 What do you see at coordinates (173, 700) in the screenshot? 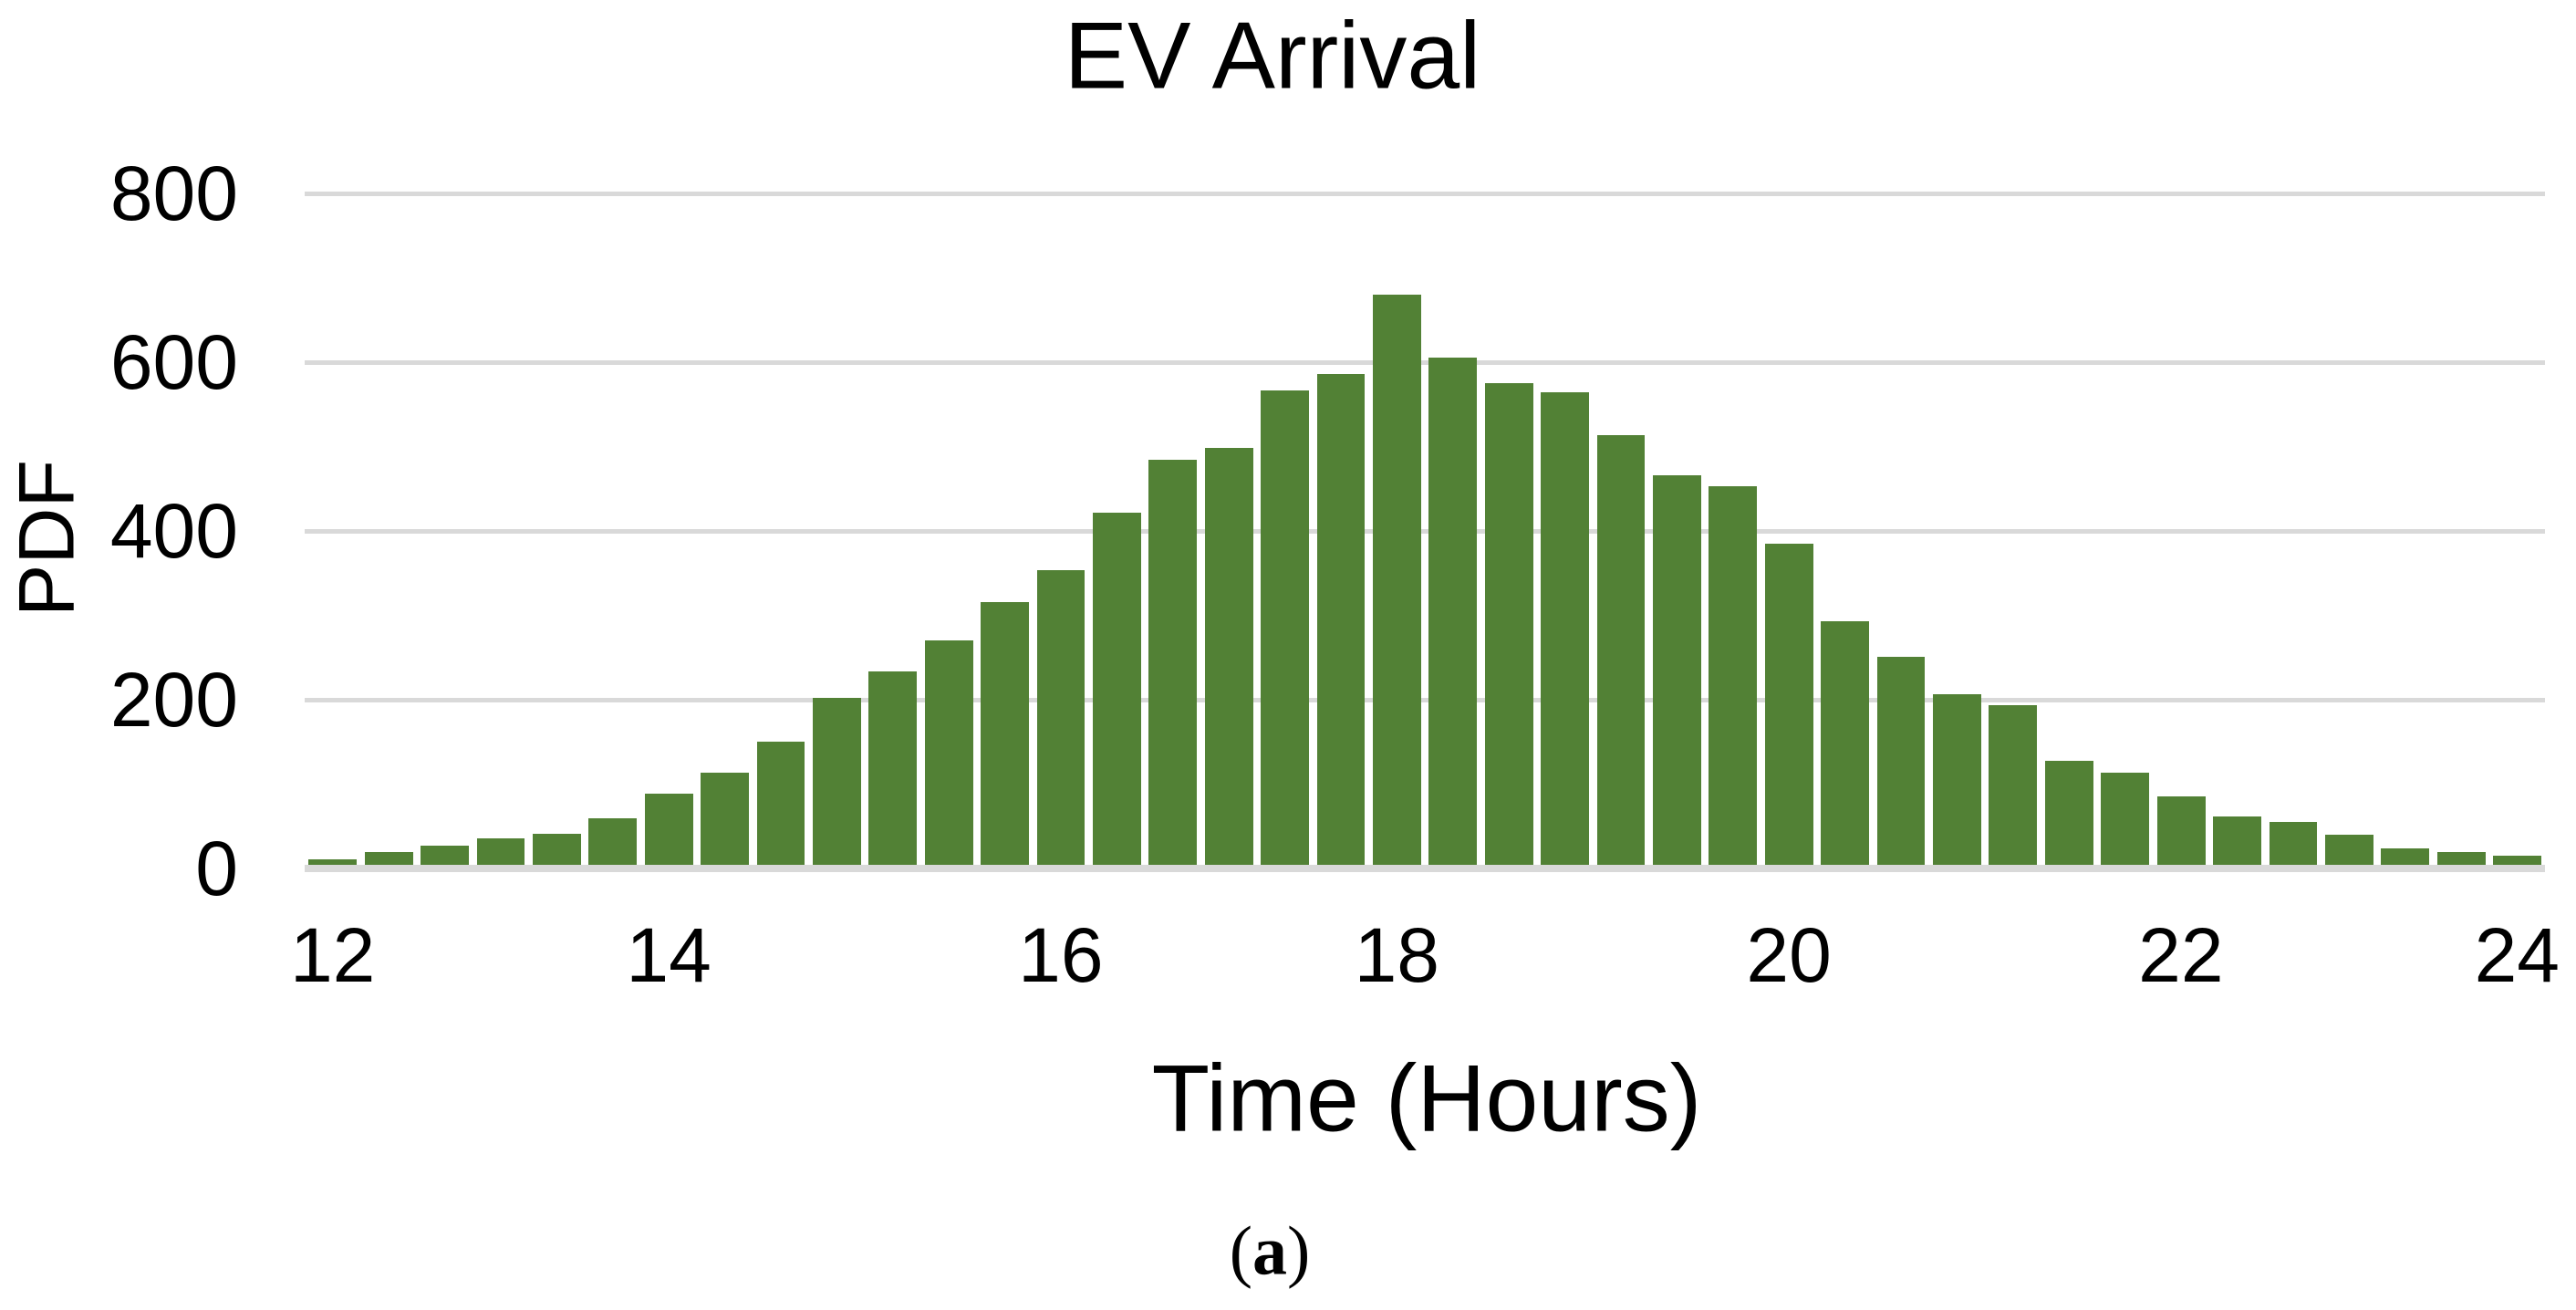
I see `y-tick-label-200: 200` at bounding box center [173, 700].